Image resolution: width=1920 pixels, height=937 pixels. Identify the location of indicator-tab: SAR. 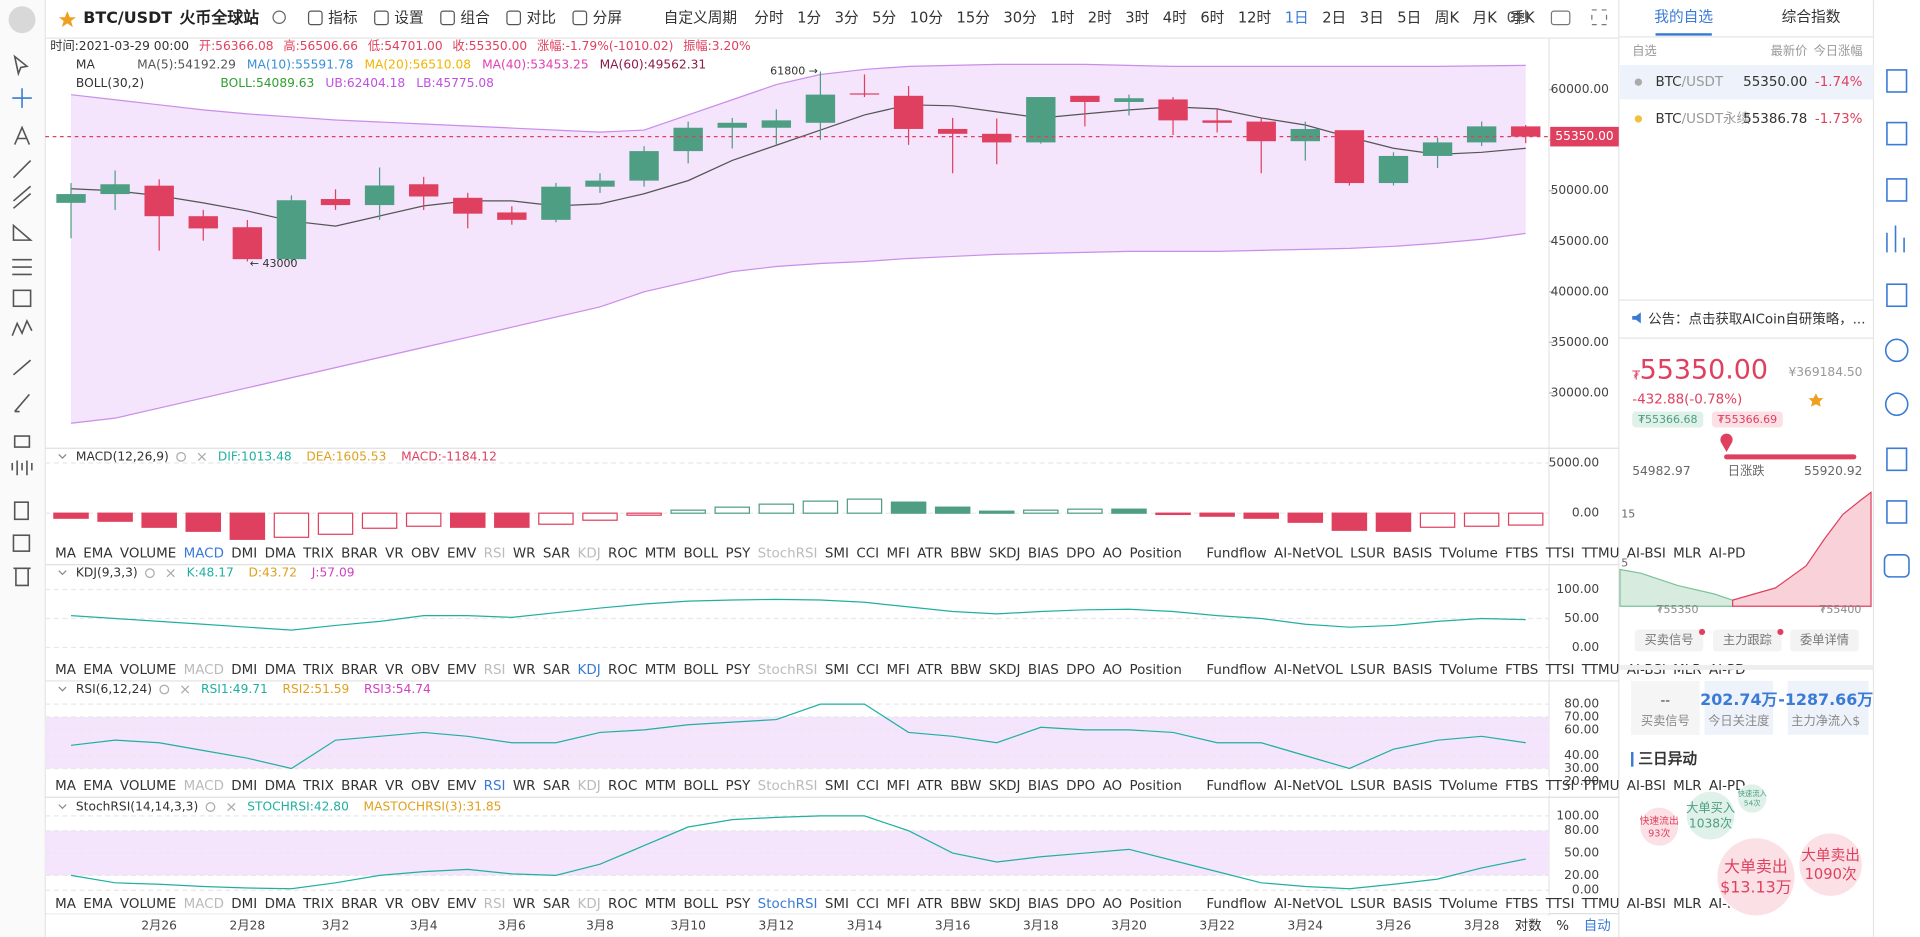
(556, 904).